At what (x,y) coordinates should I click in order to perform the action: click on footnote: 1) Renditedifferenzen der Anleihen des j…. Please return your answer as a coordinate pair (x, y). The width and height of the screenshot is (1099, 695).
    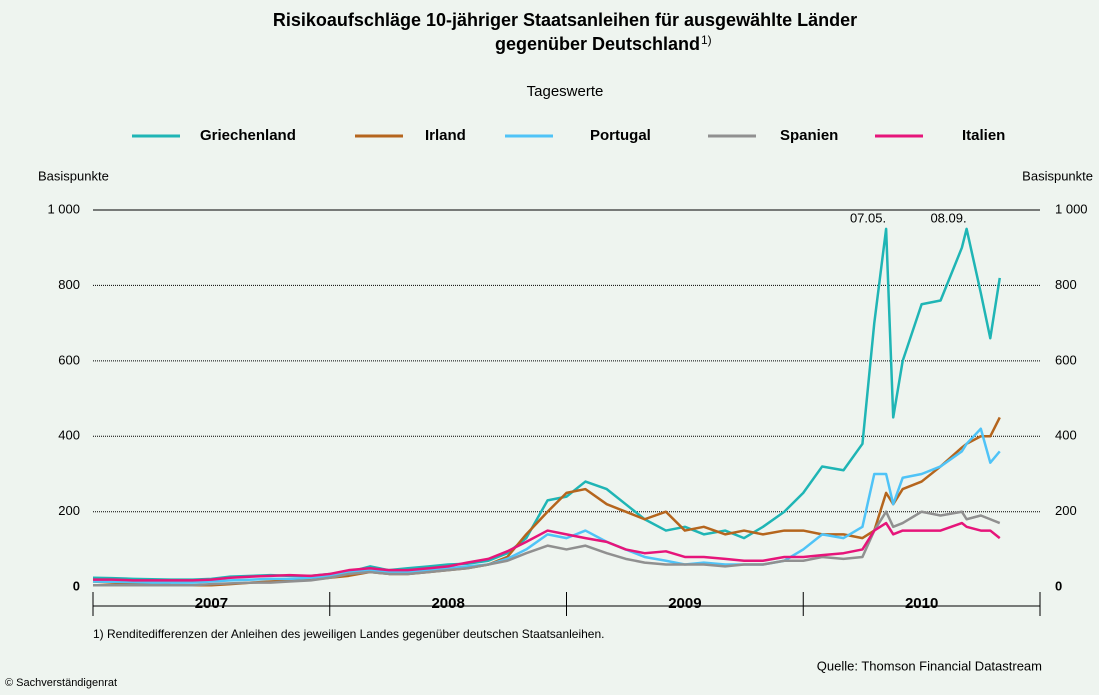
    Looking at the image, I should click on (349, 634).